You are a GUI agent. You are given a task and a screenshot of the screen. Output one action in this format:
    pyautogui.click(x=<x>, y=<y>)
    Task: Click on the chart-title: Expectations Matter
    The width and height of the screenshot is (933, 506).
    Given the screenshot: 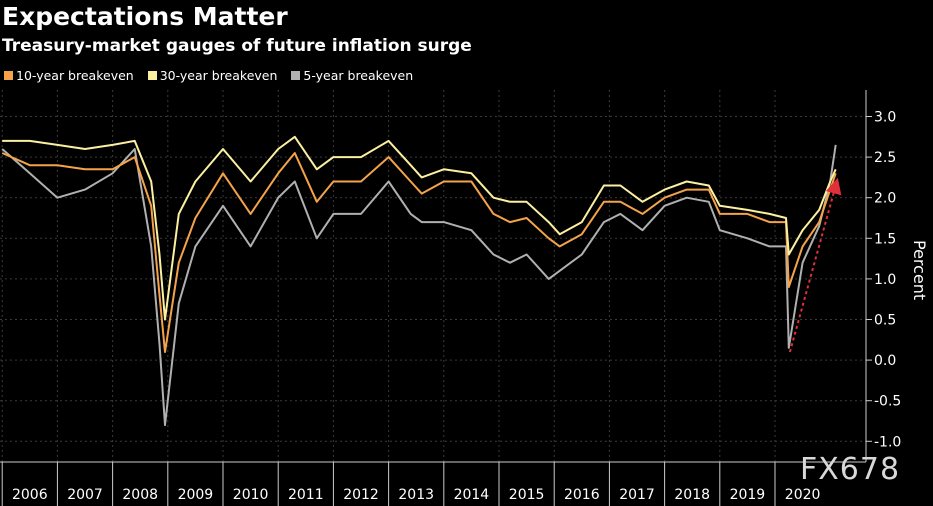 What is the action you would take?
    pyautogui.click(x=145, y=16)
    